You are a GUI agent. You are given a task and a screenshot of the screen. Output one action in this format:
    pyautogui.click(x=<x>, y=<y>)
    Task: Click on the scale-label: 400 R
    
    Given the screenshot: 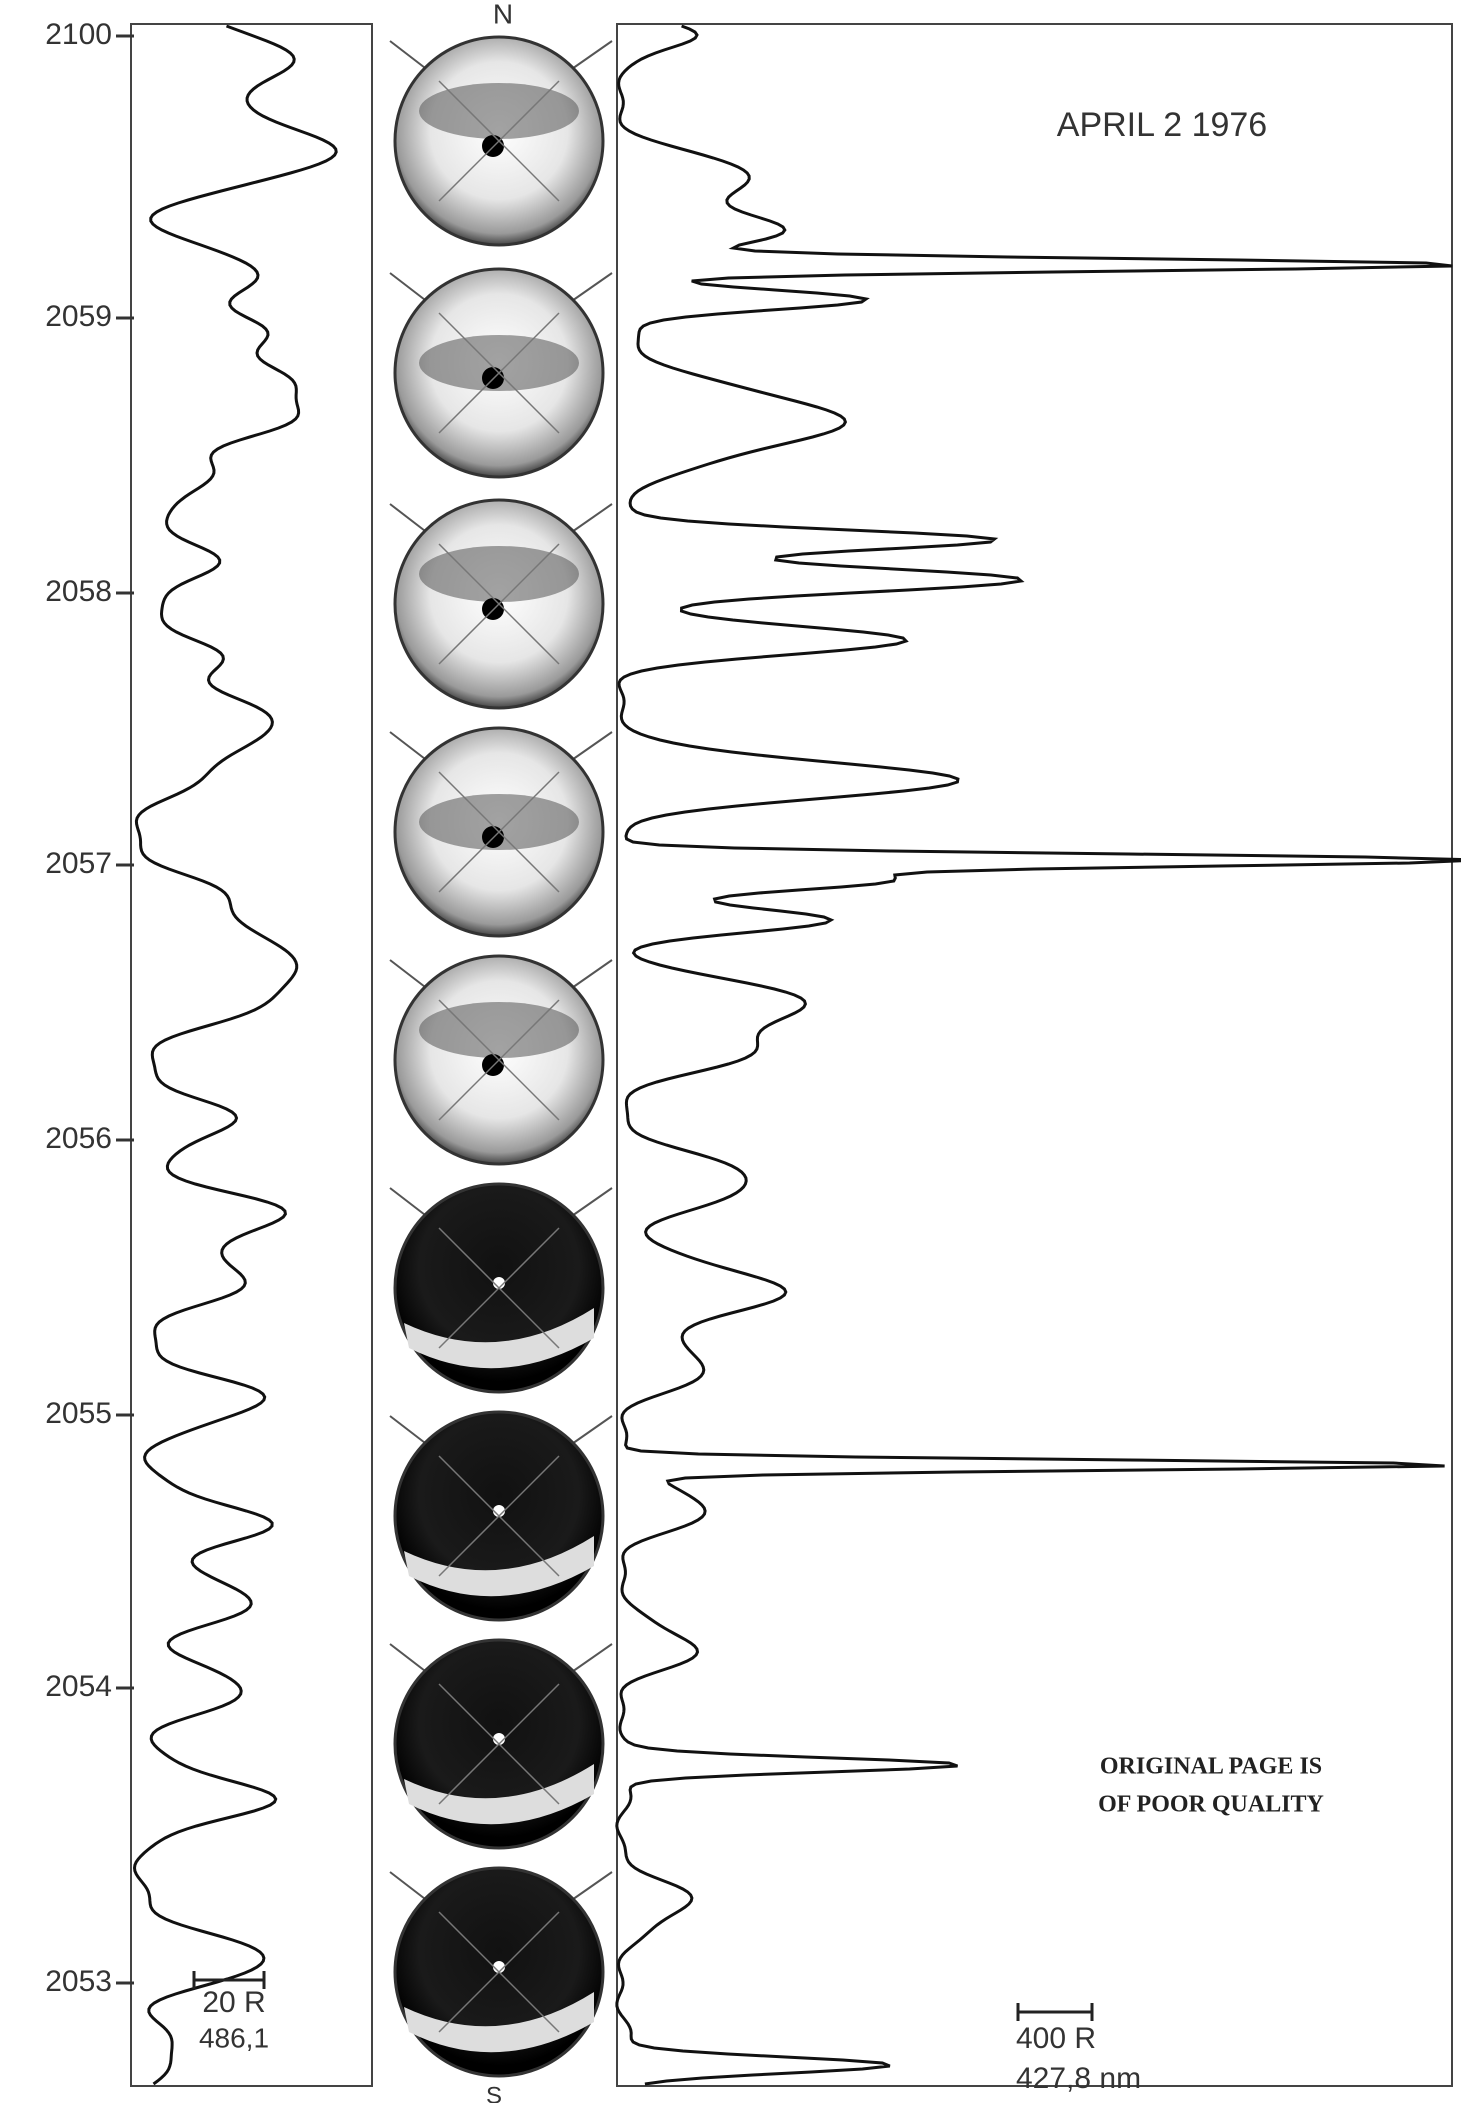 What is the action you would take?
    pyautogui.click(x=1056, y=2038)
    